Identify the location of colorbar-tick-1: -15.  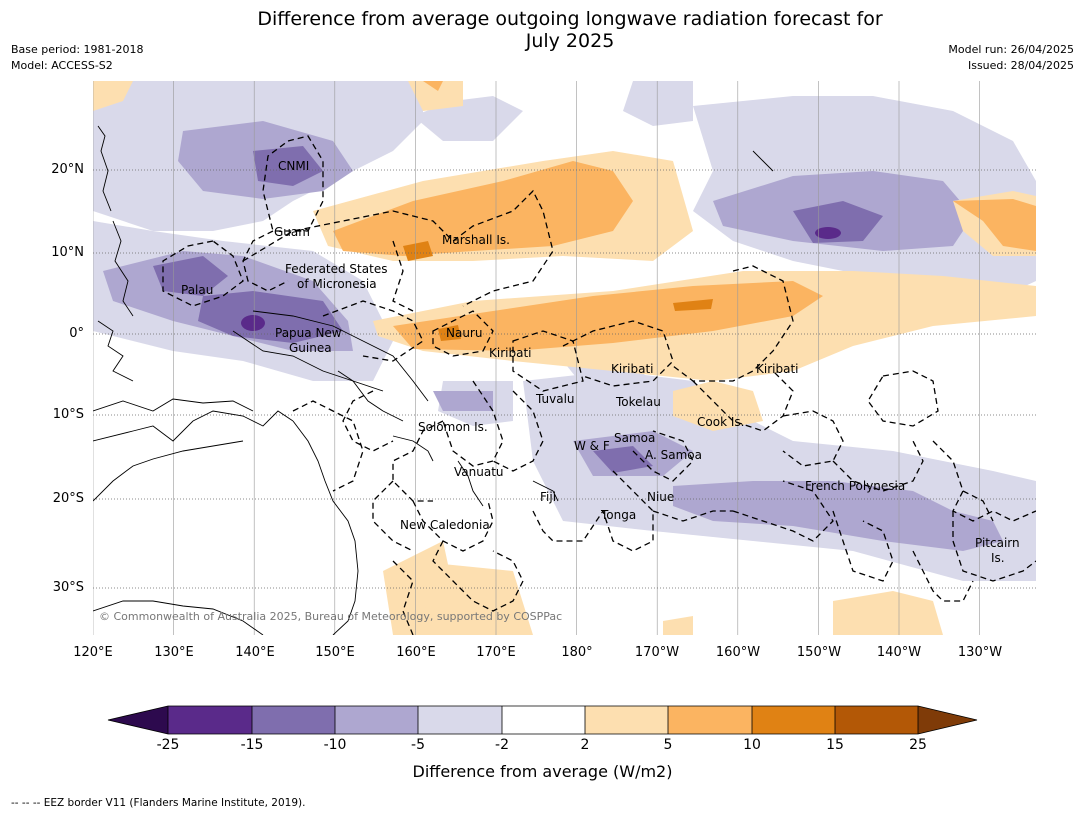
(252, 745).